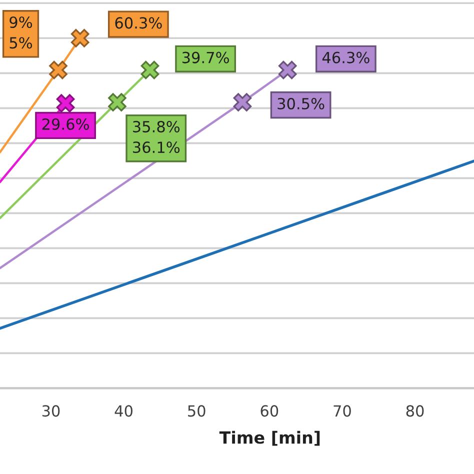  Describe the element at coordinates (205, 58) in the screenshot. I see `annotation: 39.7%` at that location.